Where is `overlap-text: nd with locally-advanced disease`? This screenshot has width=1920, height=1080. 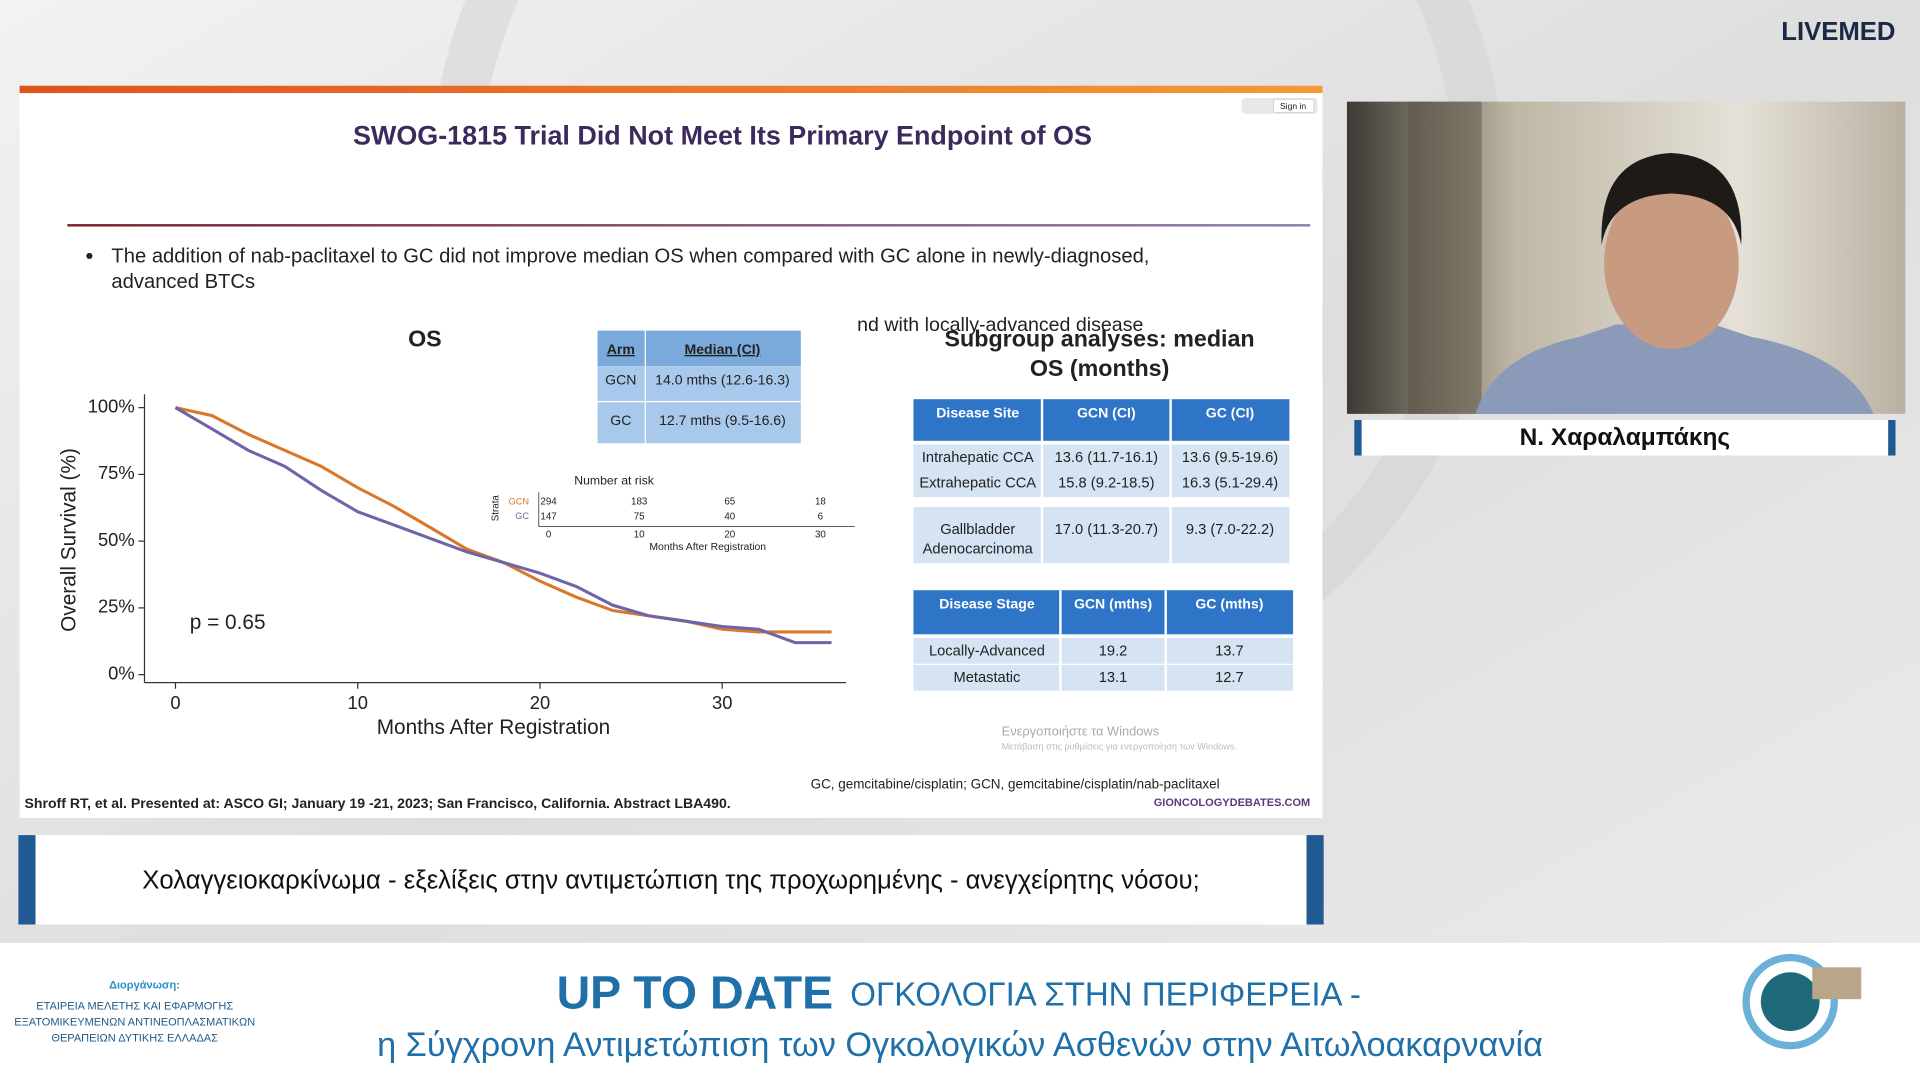 overlap-text: nd with locally-advanced disease is located at coordinates (1000, 325).